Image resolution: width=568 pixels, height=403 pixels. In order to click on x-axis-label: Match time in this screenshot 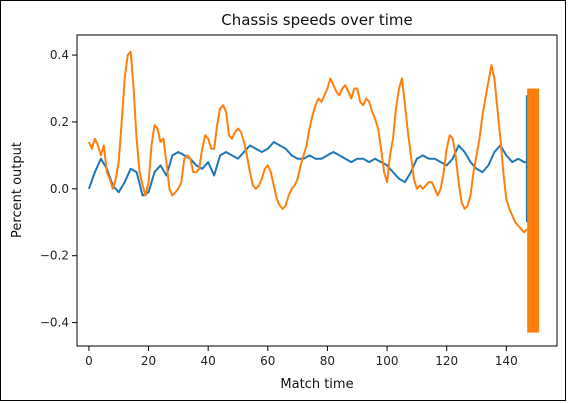, I will do `click(316, 384)`.